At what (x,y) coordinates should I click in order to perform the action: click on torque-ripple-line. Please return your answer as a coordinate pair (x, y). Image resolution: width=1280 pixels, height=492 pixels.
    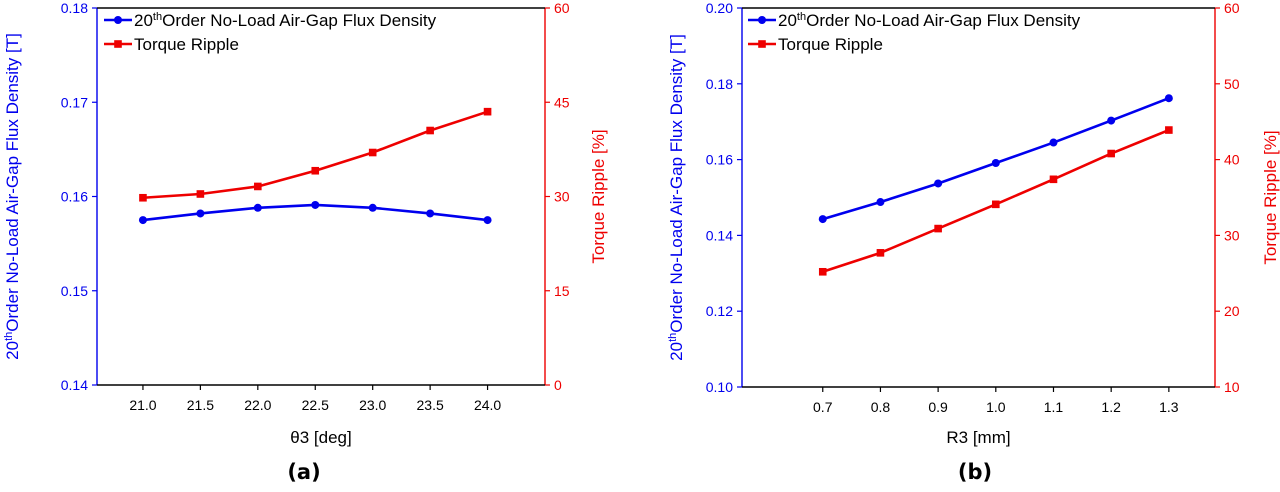
    Looking at the image, I should click on (315, 155).